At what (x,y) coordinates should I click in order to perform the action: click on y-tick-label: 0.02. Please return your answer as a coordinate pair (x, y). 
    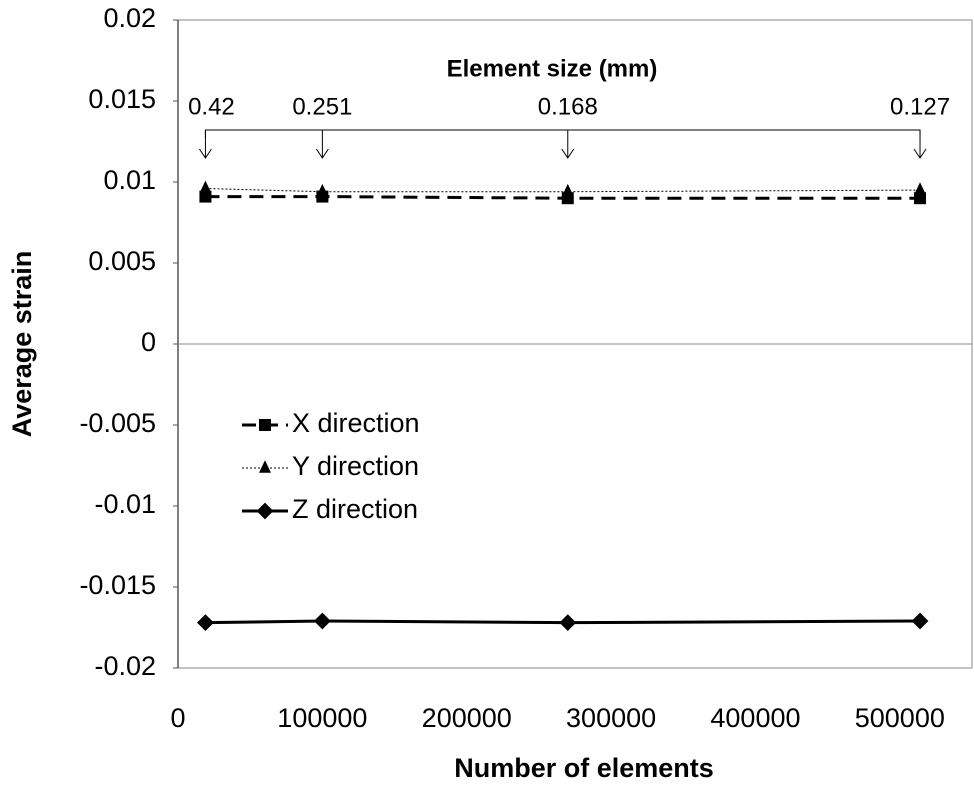
    Looking at the image, I should click on (129, 18).